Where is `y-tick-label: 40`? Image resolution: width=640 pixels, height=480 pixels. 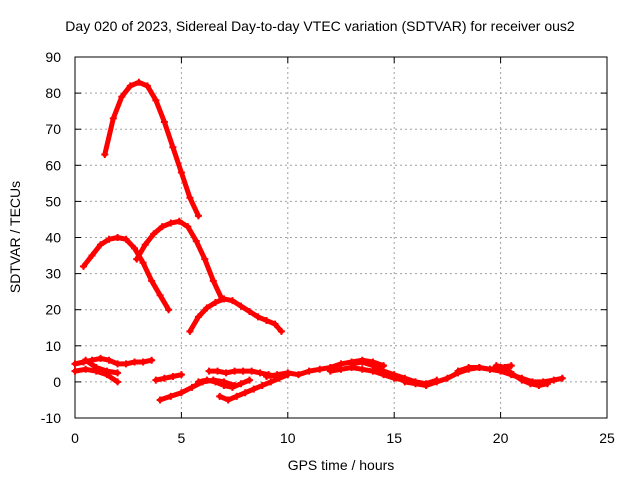 y-tick-label: 40 is located at coordinates (53, 238).